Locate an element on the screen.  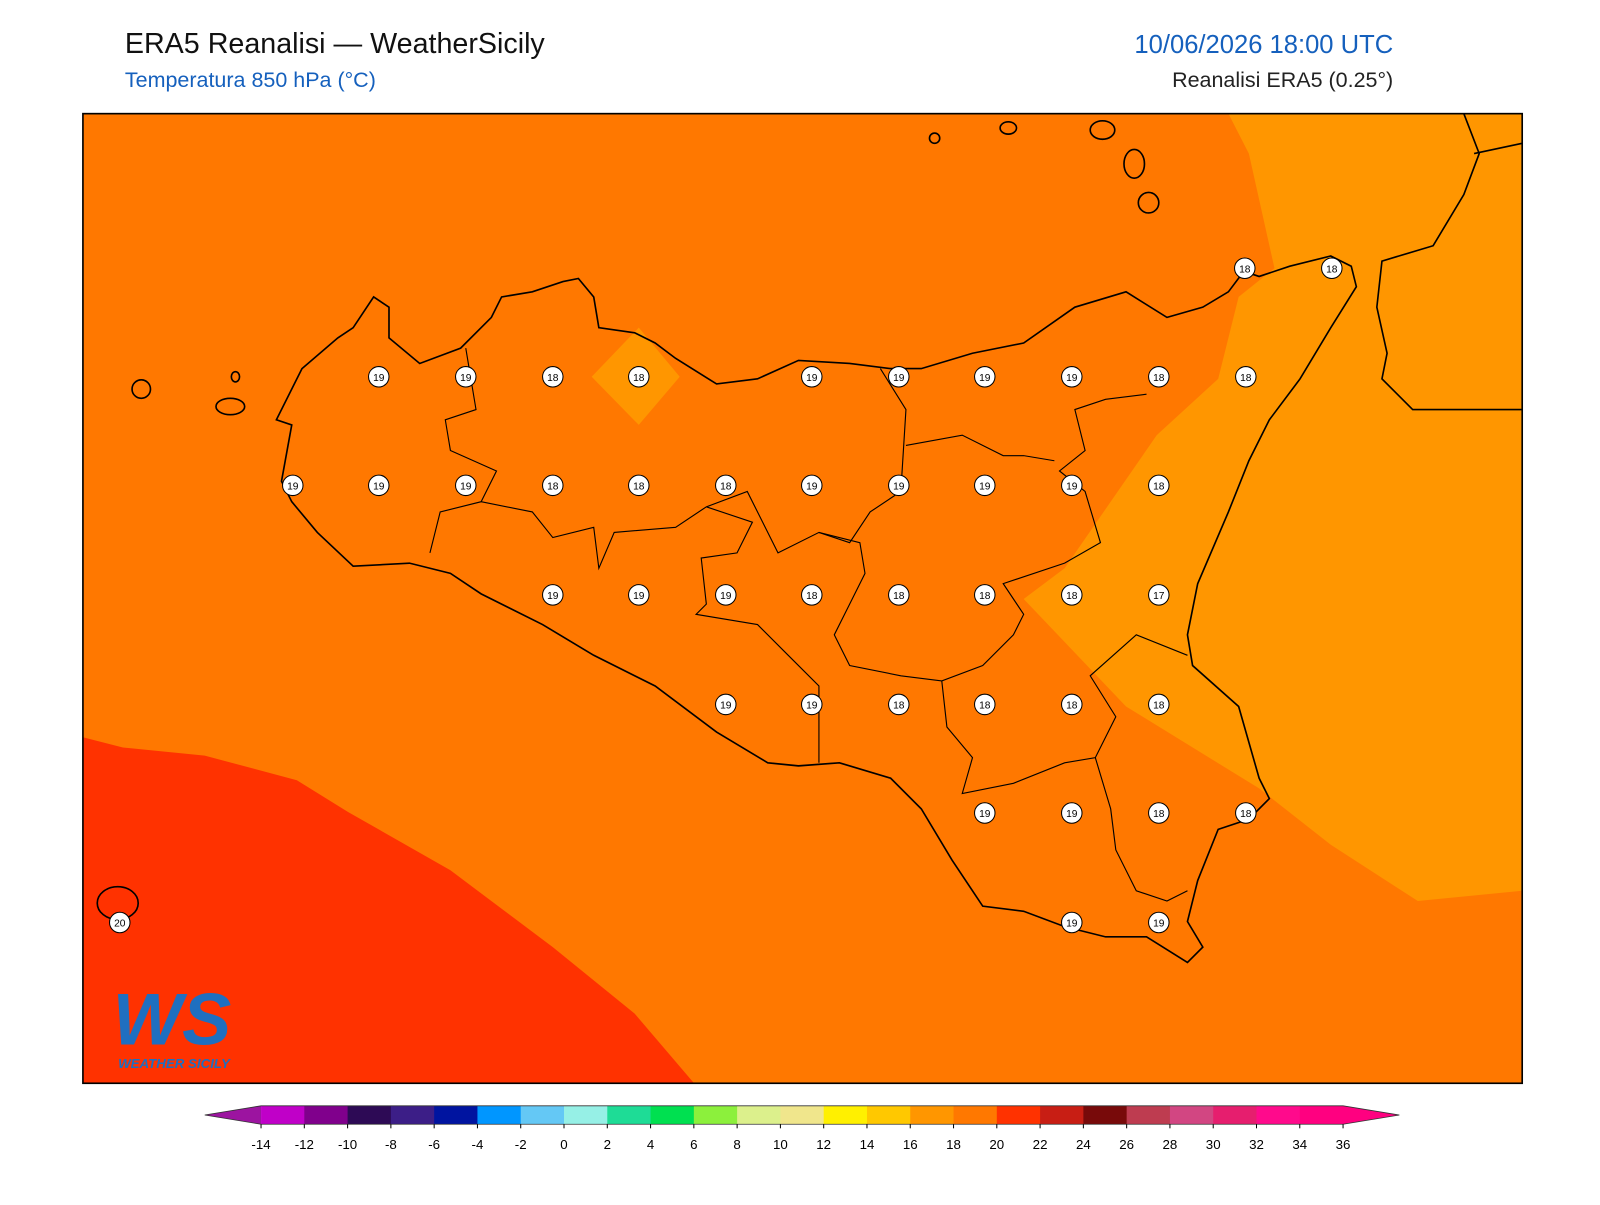
datetime: 10/06/2026 18:00 UTC is located at coordinates (1263, 45).